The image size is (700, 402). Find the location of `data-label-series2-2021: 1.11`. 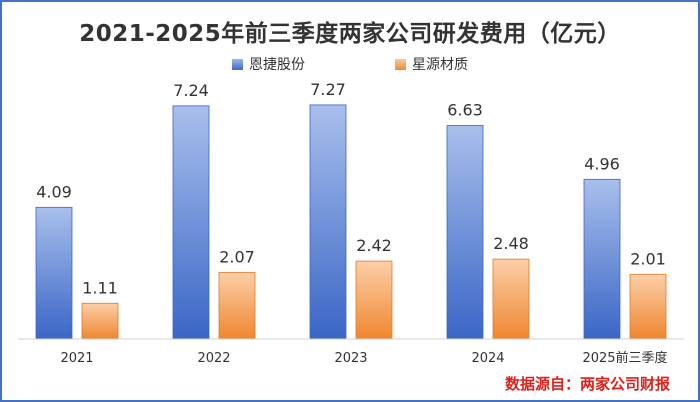

data-label-series2-2021: 1.11 is located at coordinates (100, 287).